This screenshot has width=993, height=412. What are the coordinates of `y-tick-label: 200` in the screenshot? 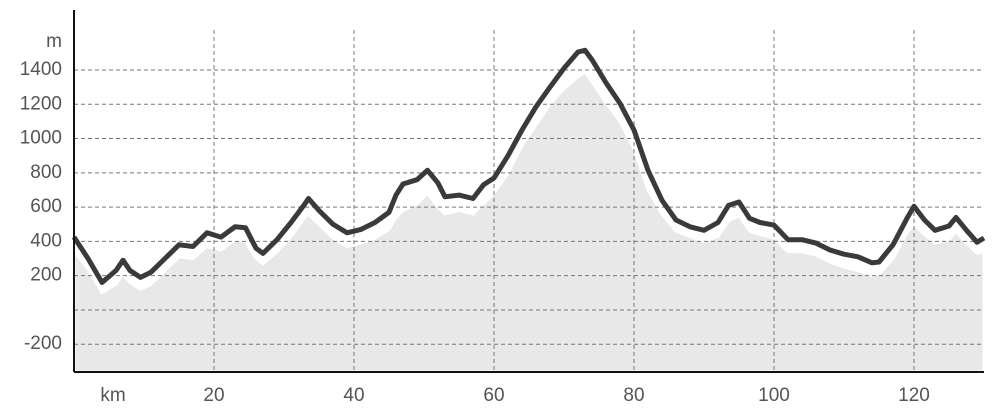 It's located at (46, 275).